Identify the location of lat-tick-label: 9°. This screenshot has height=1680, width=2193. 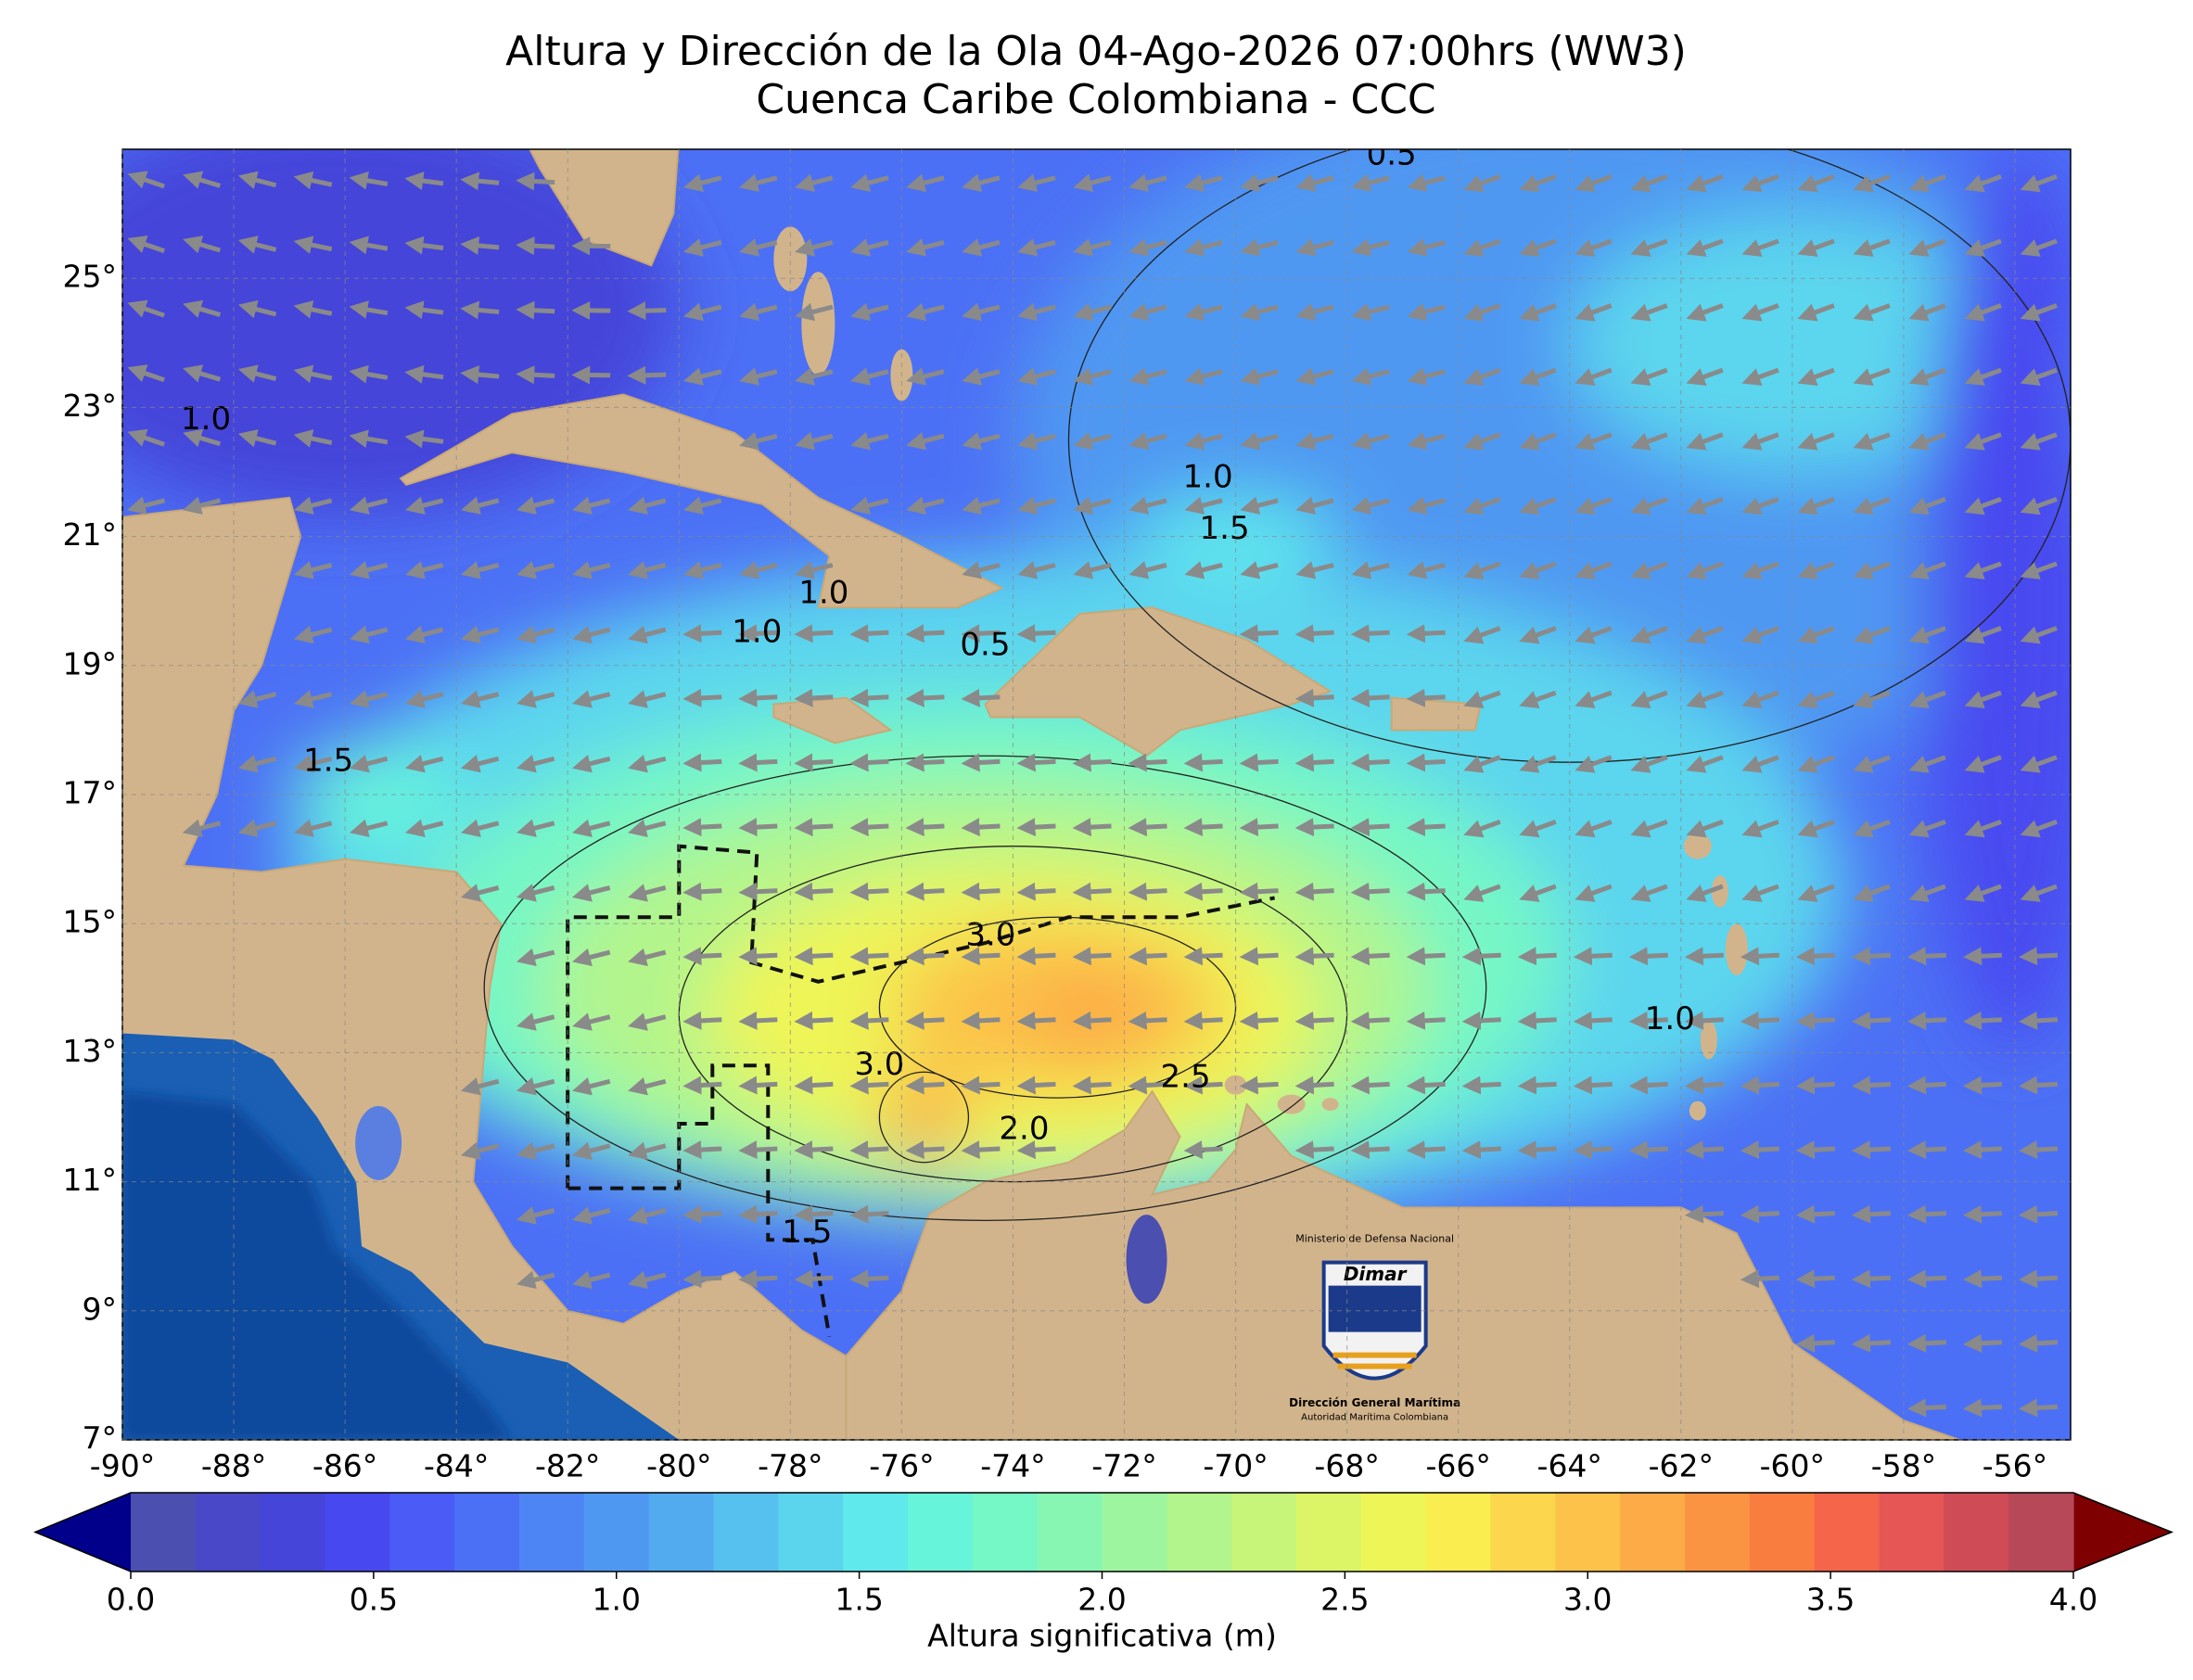
(100, 1309).